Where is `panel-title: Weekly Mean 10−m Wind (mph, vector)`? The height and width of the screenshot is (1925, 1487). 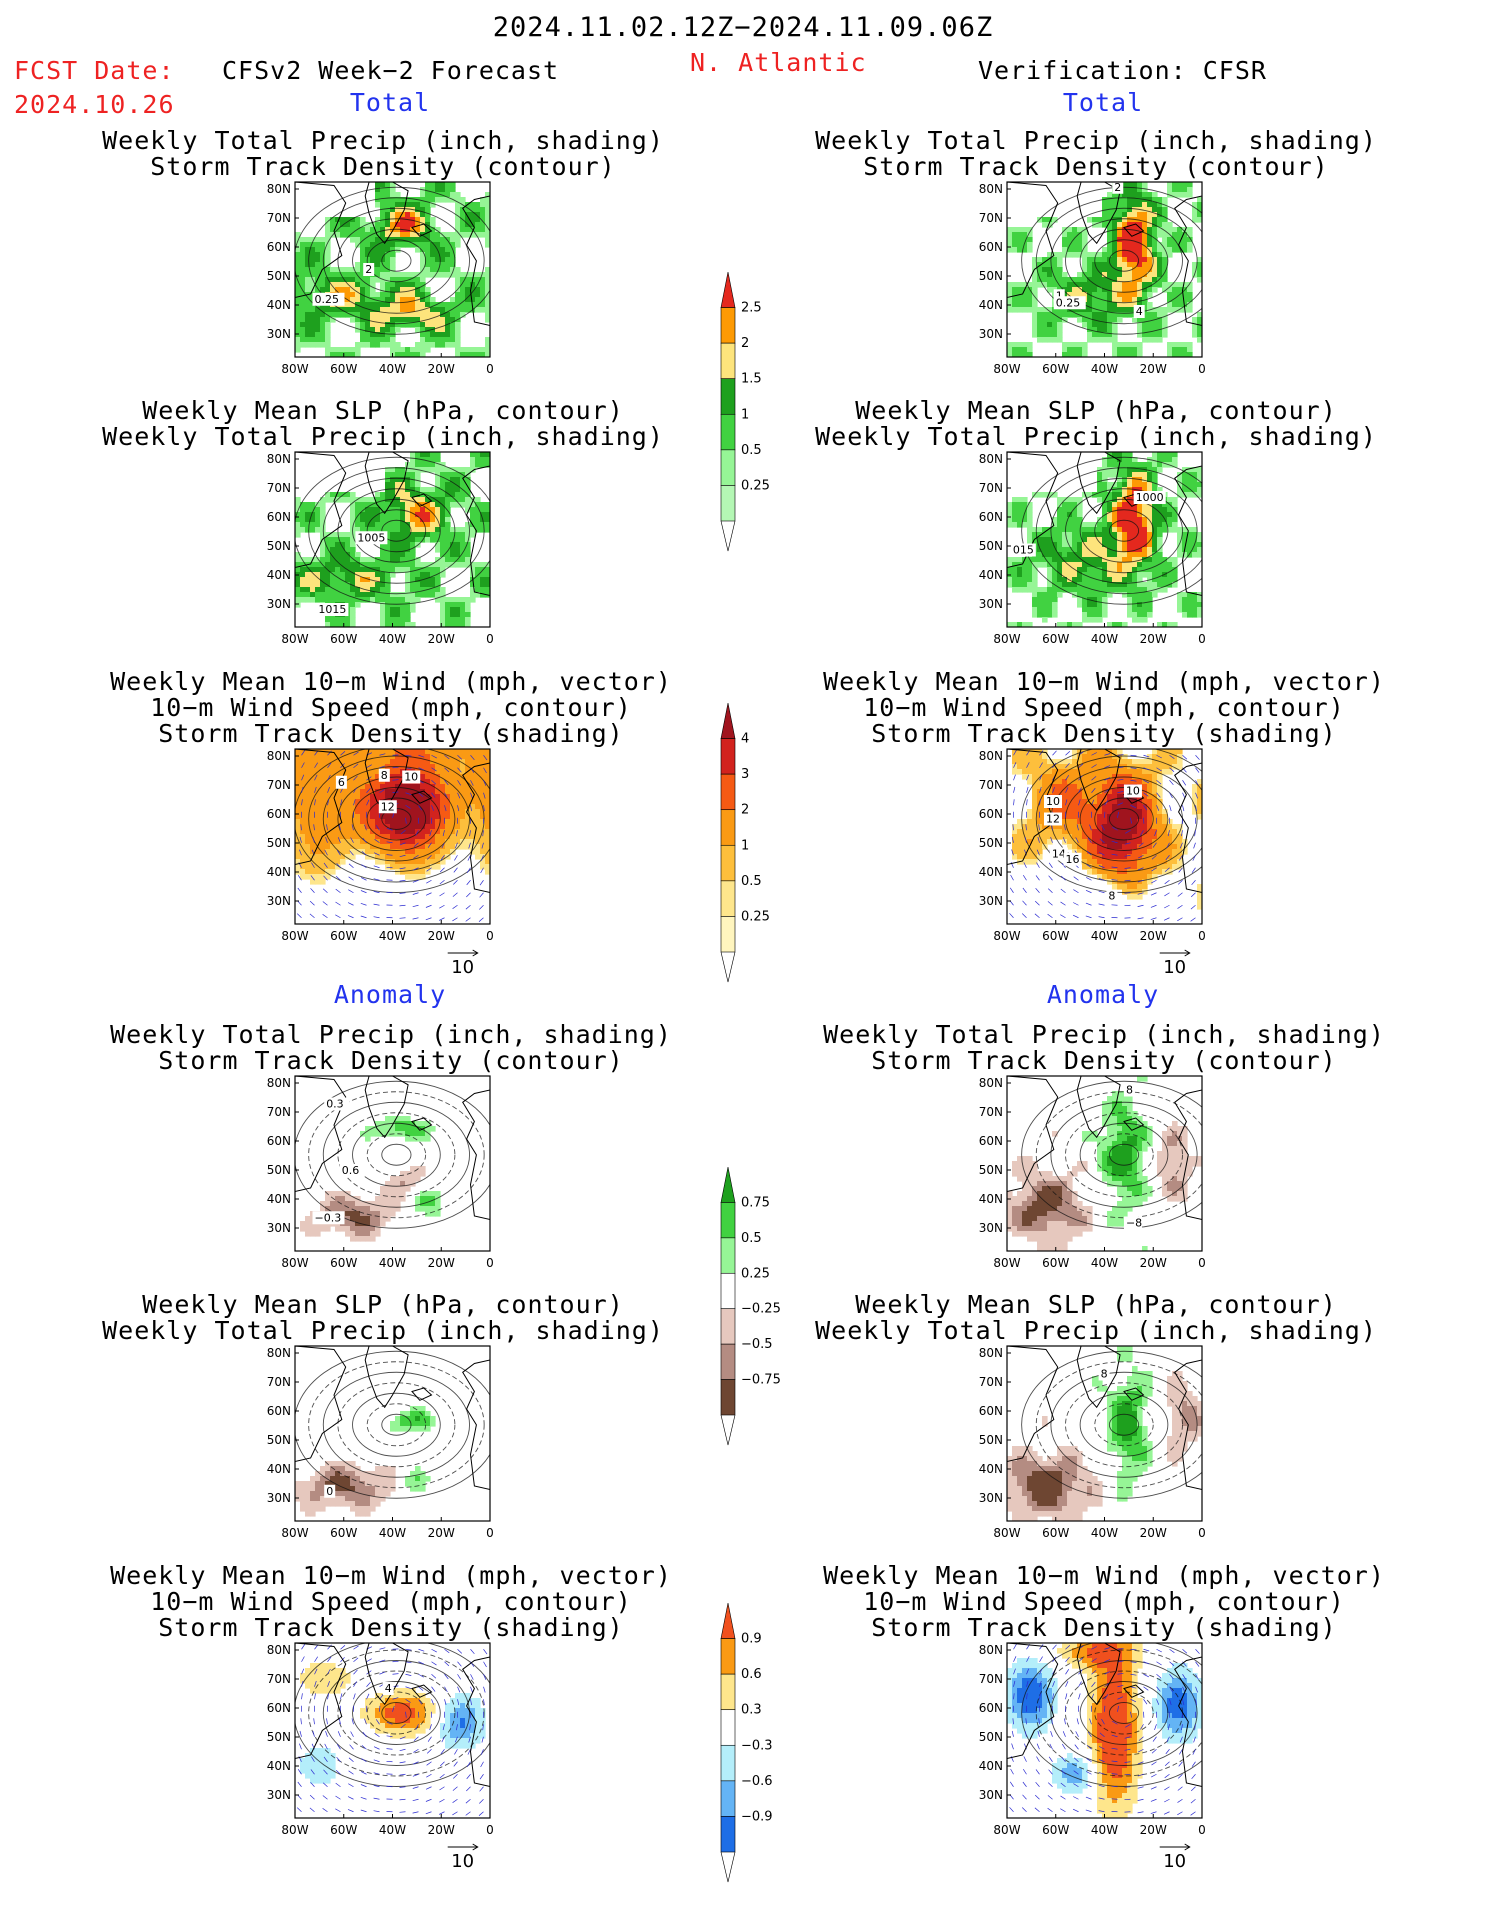 panel-title: Weekly Mean 10−m Wind (mph, vector) is located at coordinates (391, 681).